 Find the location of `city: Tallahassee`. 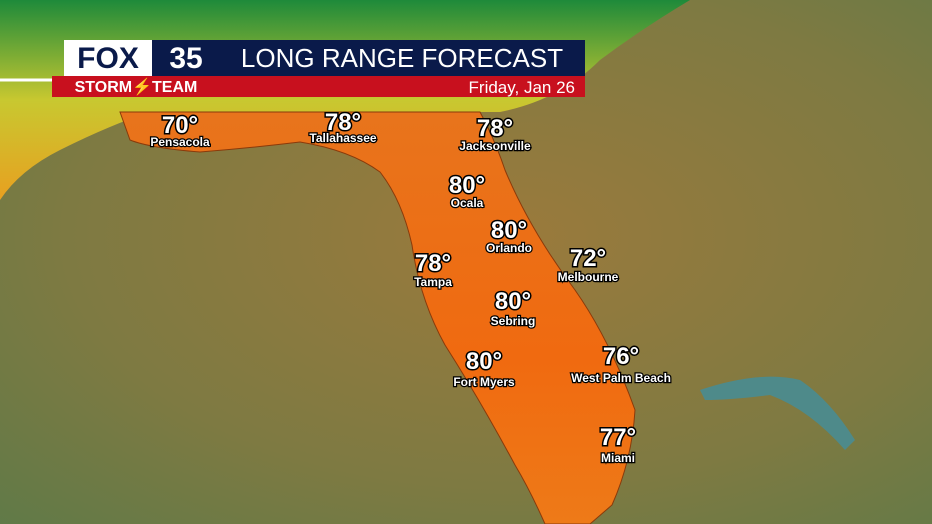

city: Tallahassee is located at coordinates (342, 138).